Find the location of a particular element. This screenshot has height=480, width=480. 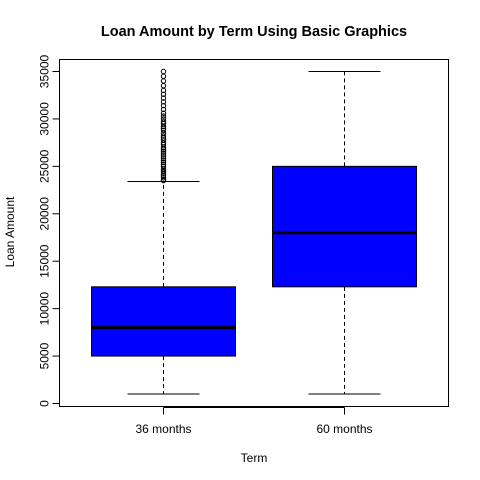

x-tick-label: 36 months is located at coordinates (163, 429).